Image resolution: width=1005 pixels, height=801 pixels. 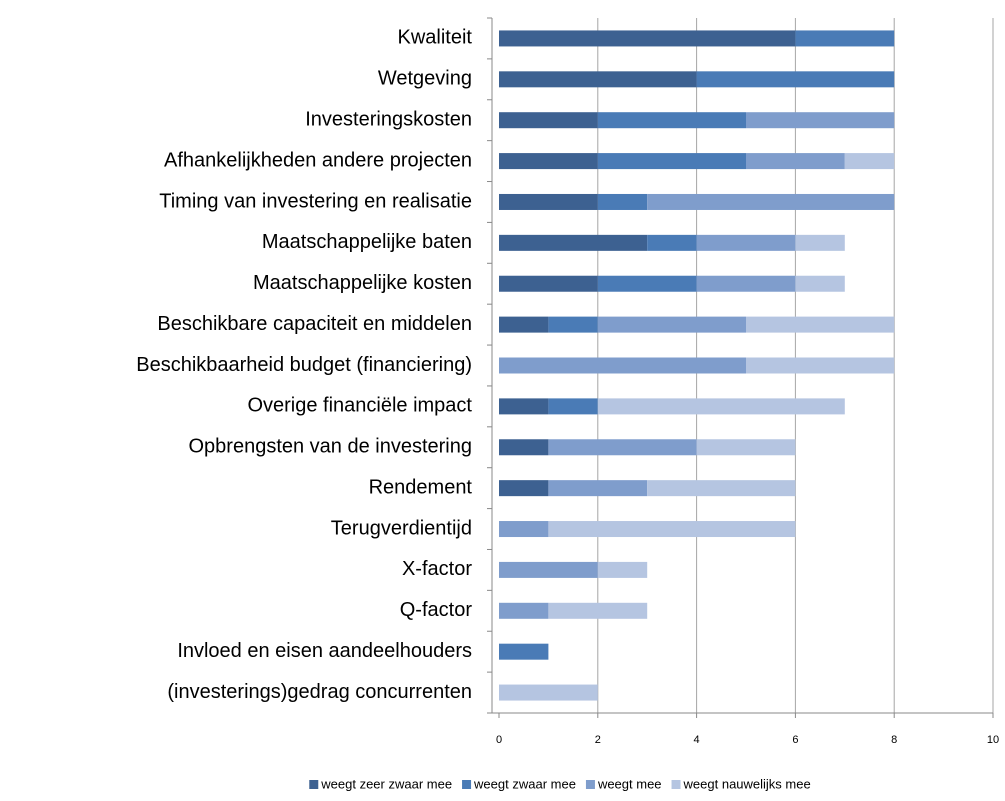 What do you see at coordinates (425, 79) in the screenshot?
I see `category-label: Wetgeving` at bounding box center [425, 79].